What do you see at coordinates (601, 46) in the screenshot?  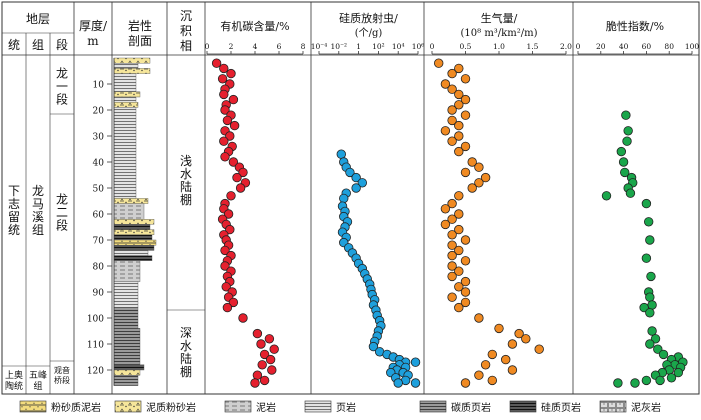 I see `panel-tick-label: 20` at bounding box center [601, 46].